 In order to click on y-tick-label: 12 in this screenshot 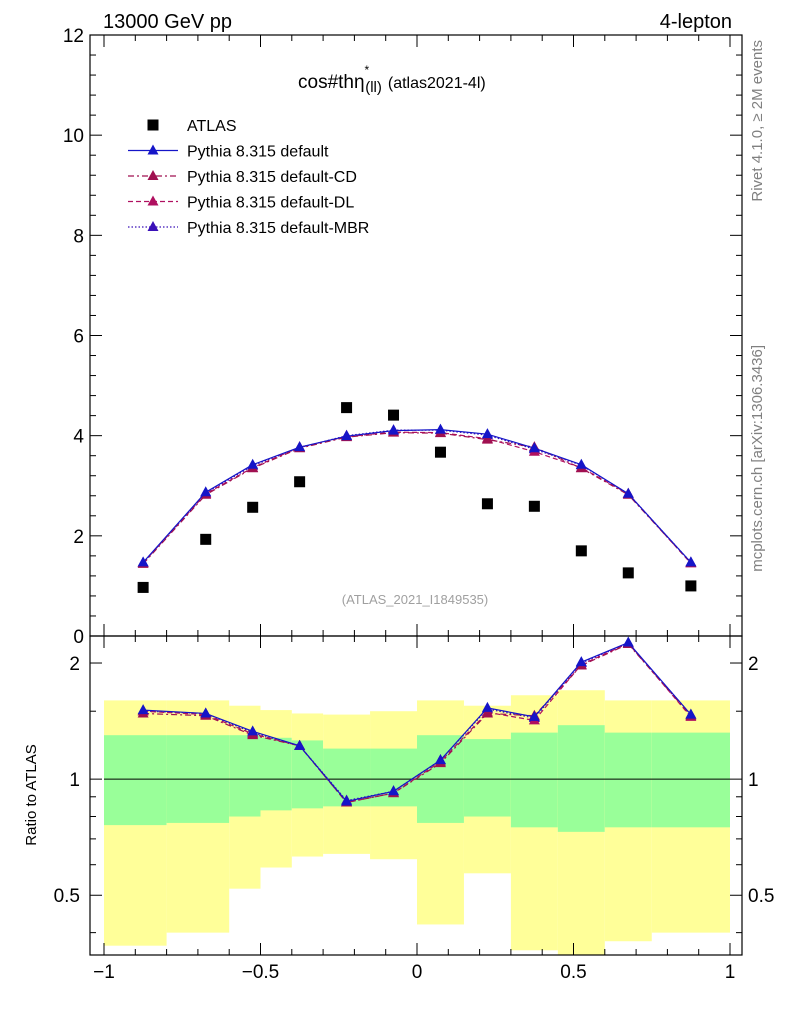, I will do `click(73, 36)`.